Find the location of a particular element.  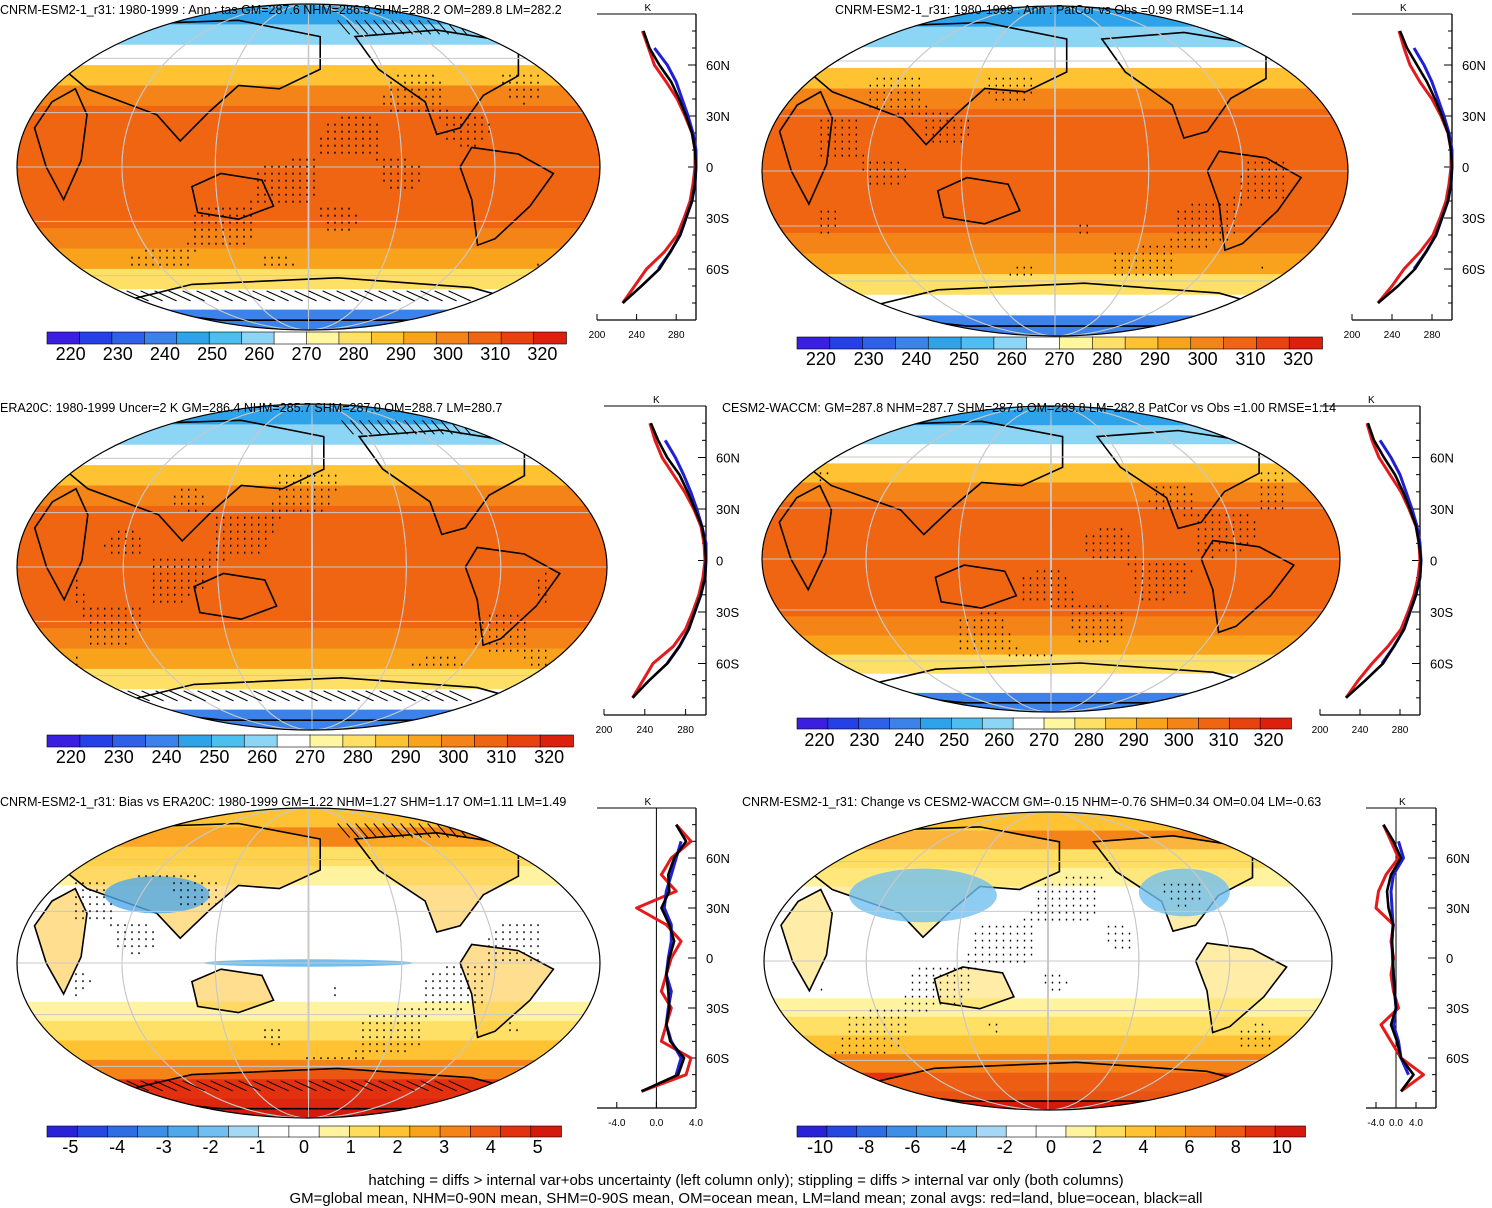

zonal-panel-5: K 60N 30N 0 30S 60S -4.0 0.0 4.0 is located at coordinates (663, 963).